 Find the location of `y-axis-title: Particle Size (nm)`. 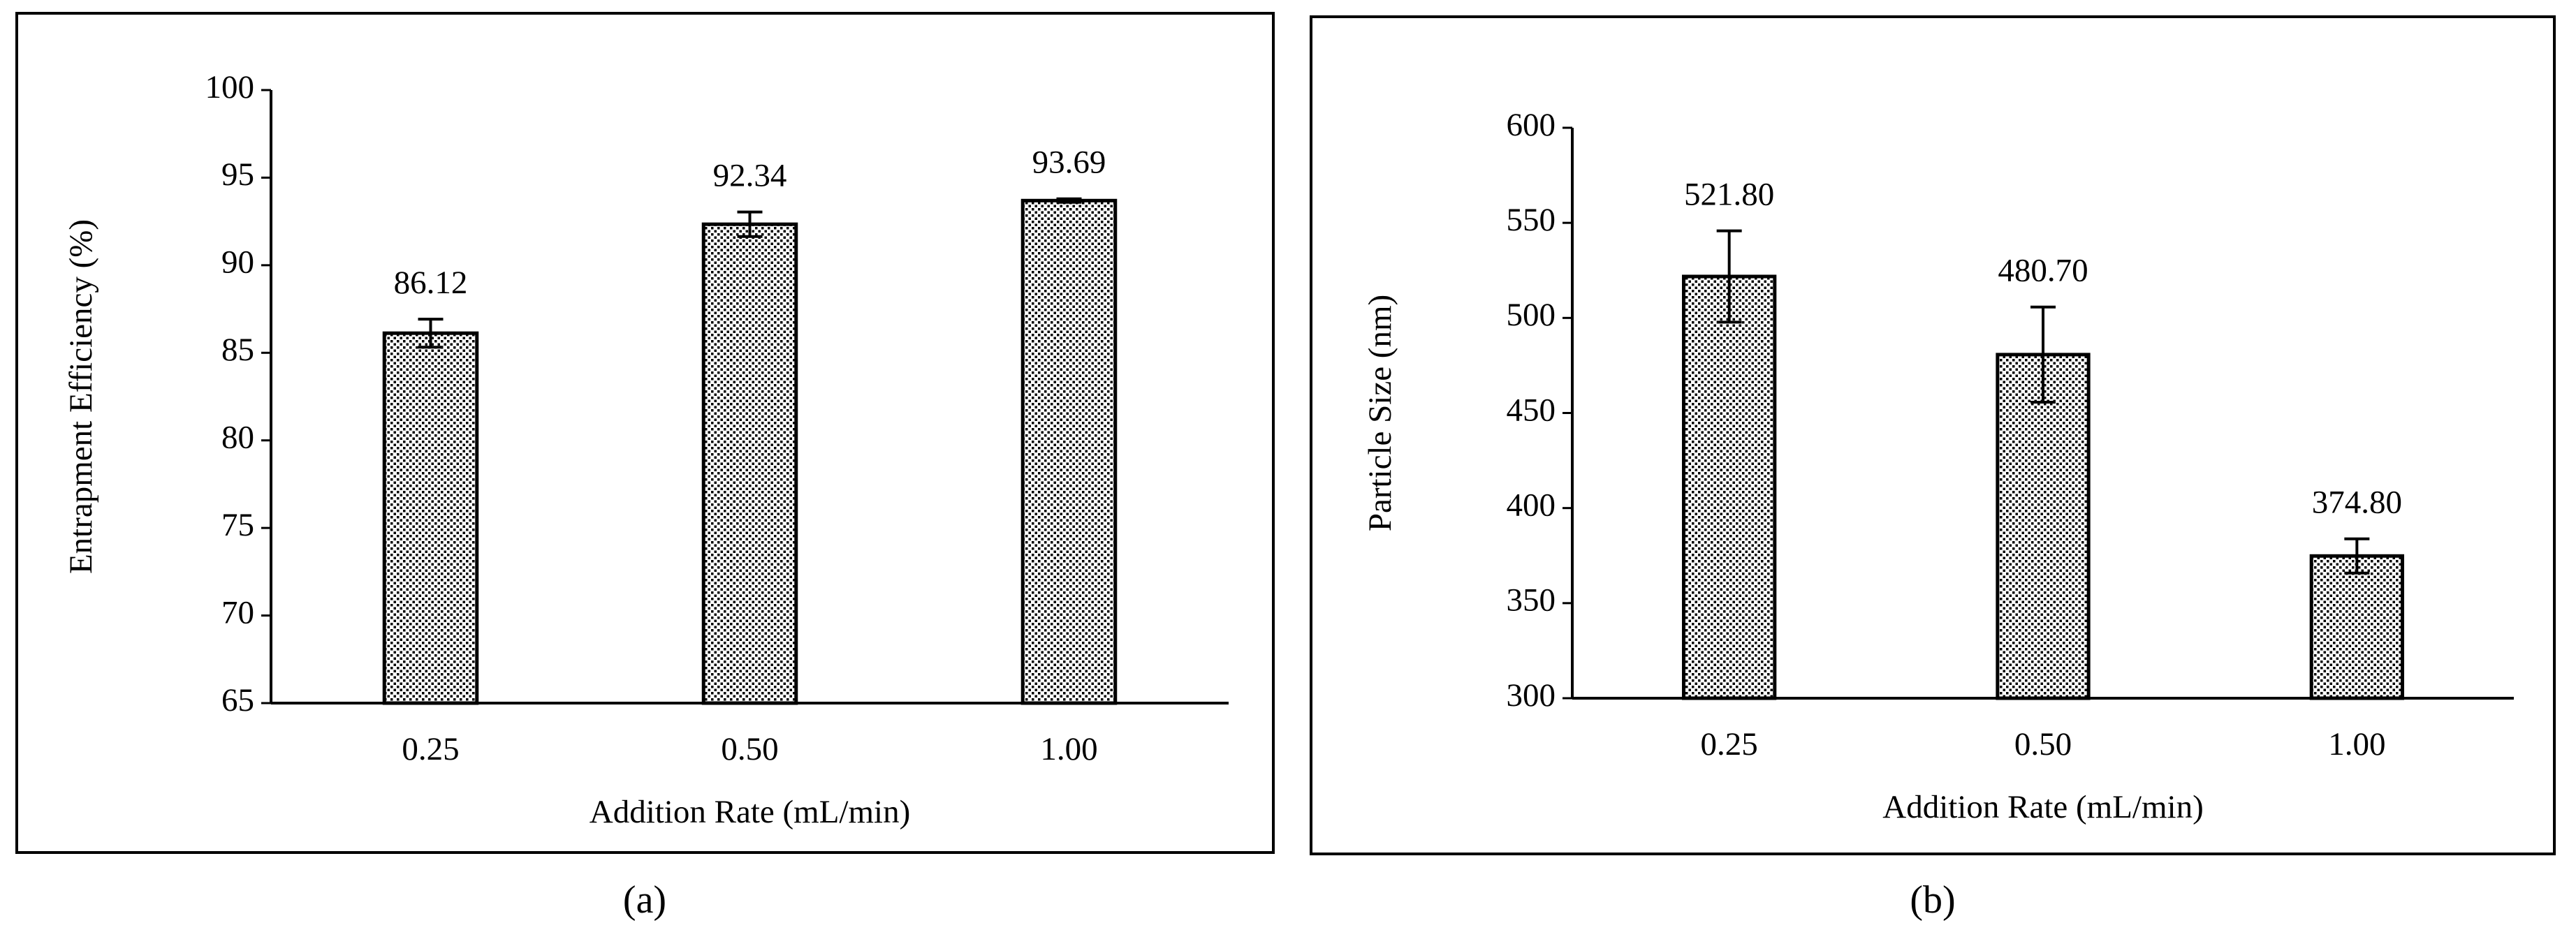

y-axis-title: Particle Size (nm) is located at coordinates (1380, 413).